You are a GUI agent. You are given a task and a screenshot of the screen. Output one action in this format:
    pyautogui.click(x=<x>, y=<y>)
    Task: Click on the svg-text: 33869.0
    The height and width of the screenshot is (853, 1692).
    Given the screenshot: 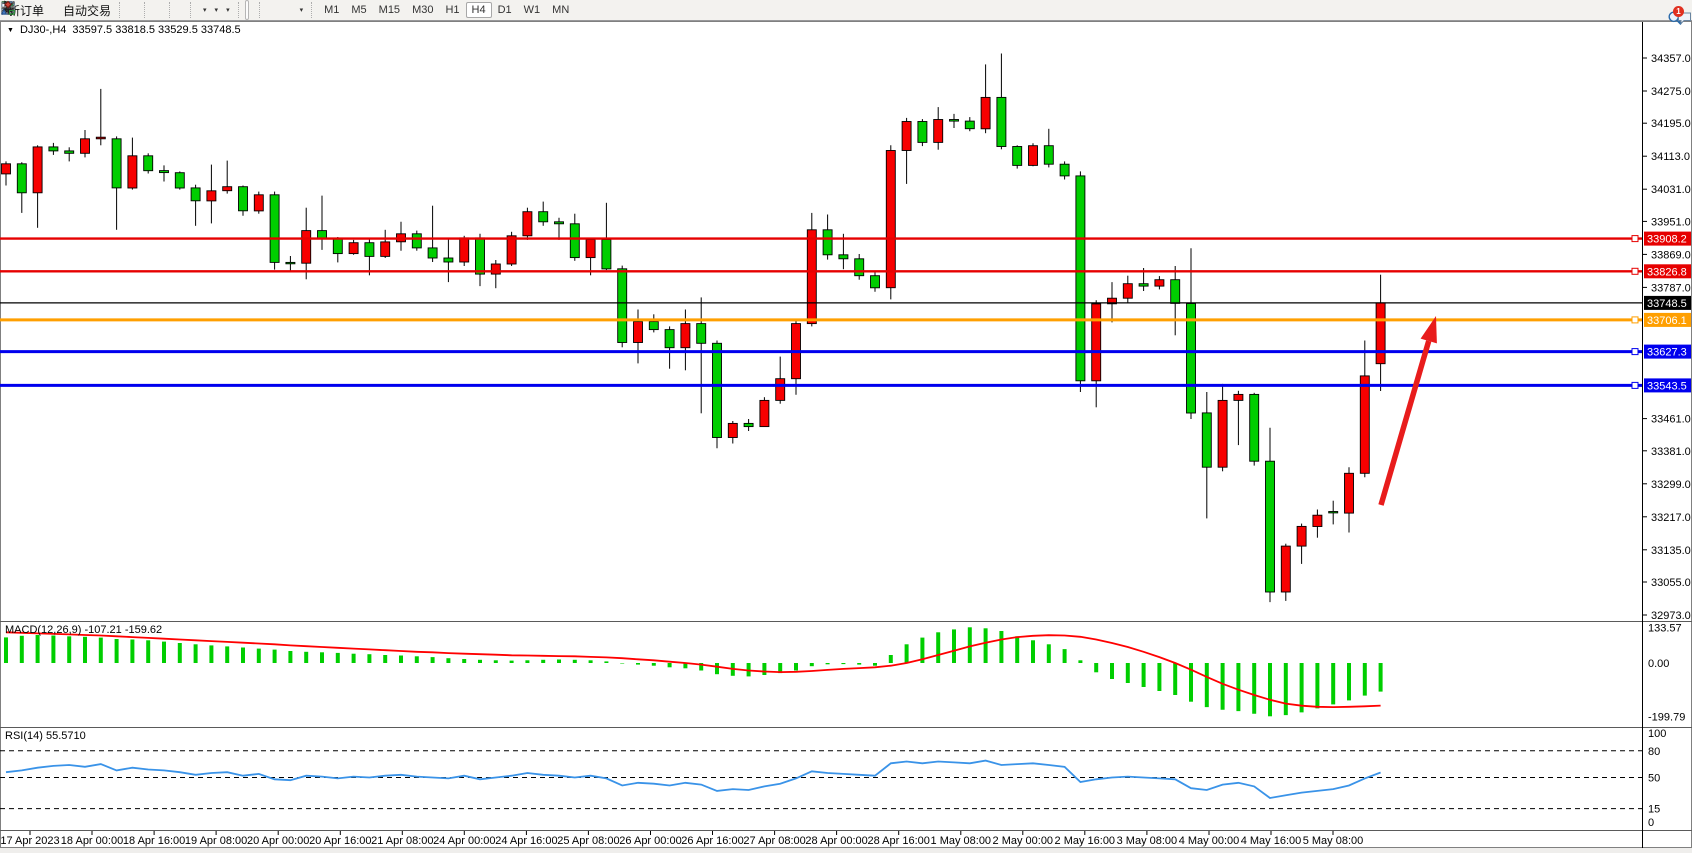 What is the action you would take?
    pyautogui.click(x=1671, y=255)
    